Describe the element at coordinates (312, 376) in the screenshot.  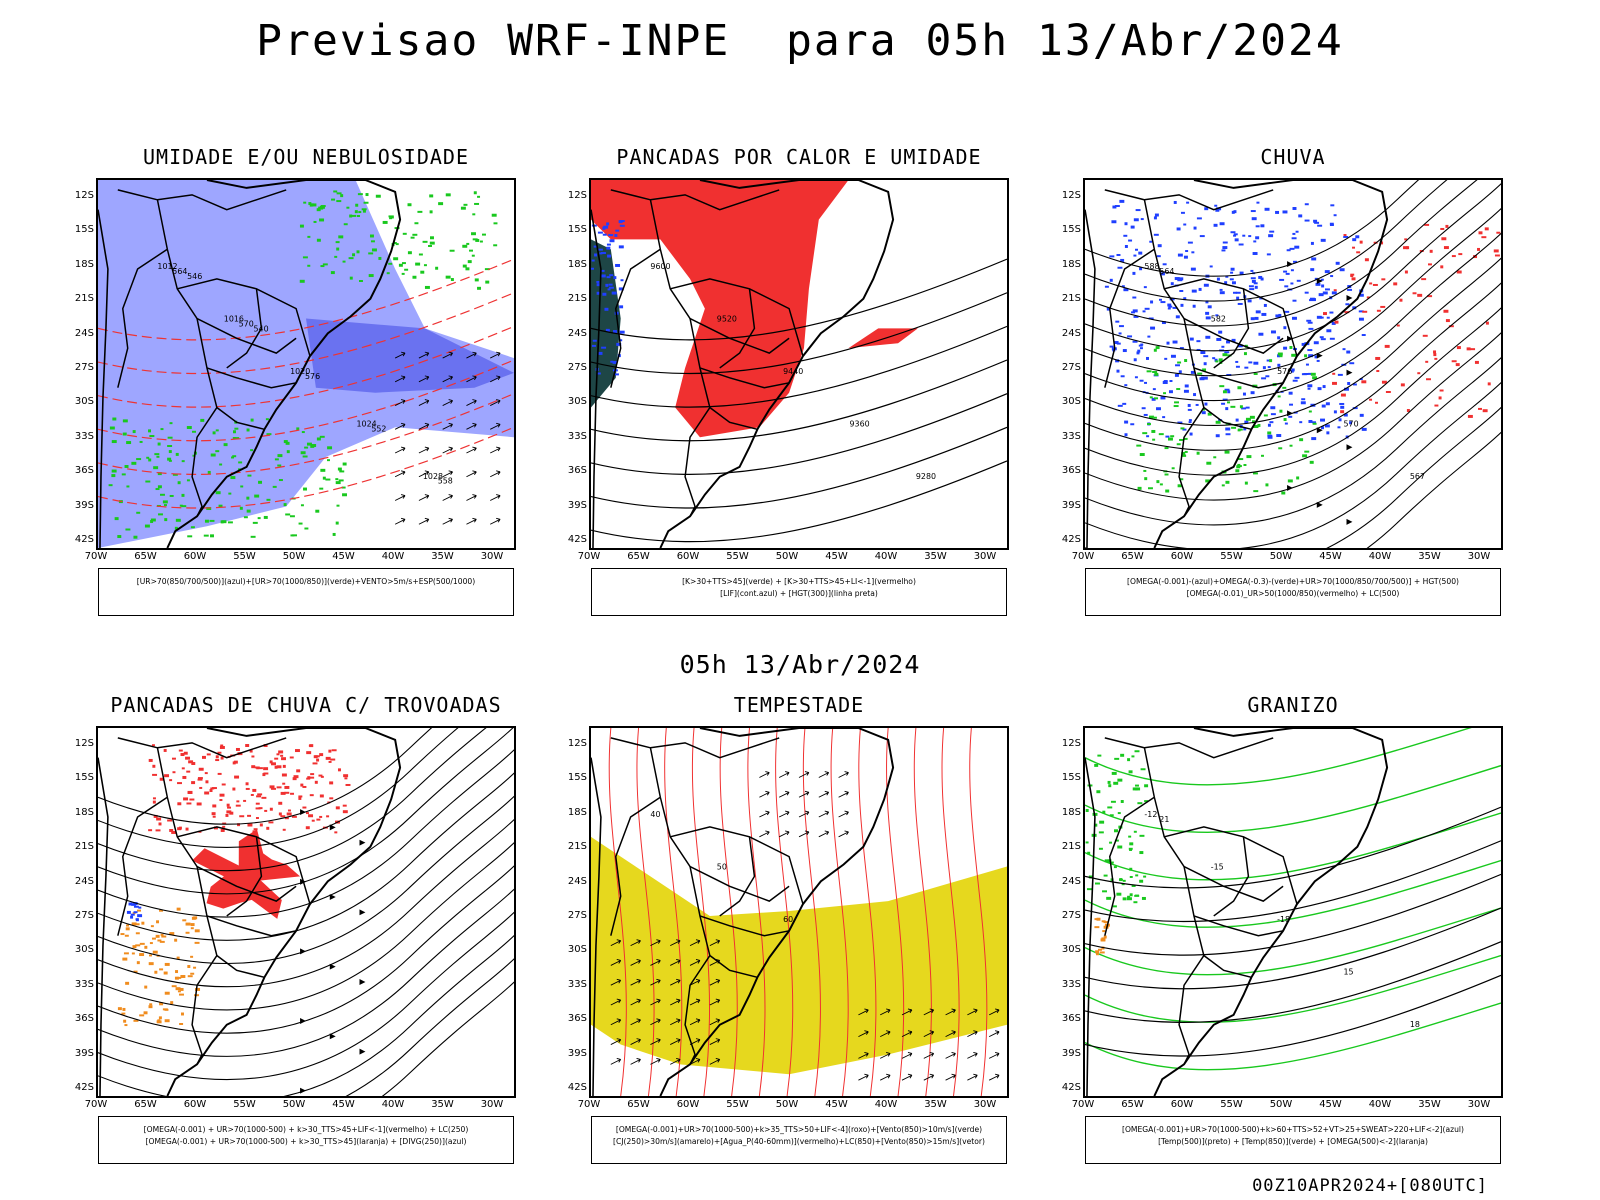
I see `contour-label: 576` at that location.